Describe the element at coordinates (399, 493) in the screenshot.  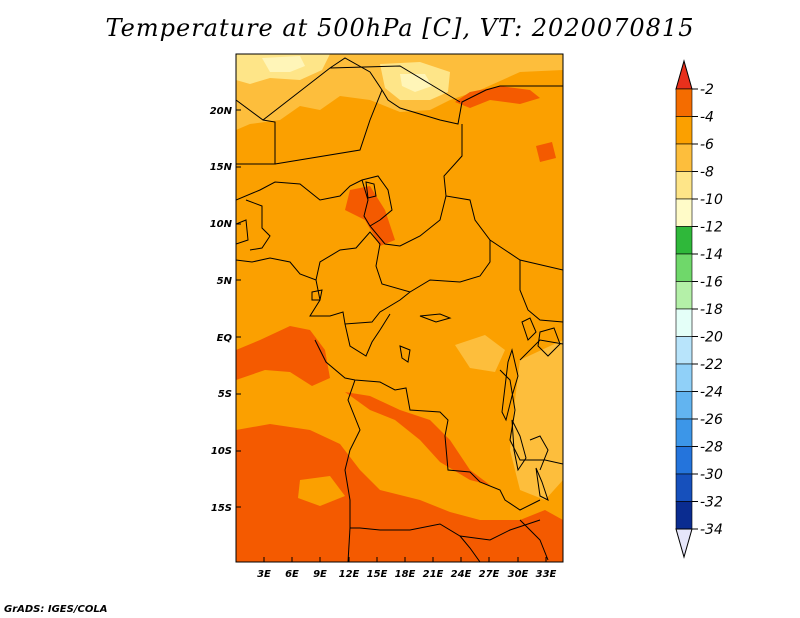
I see `temperature-region-warmest-south` at that location.